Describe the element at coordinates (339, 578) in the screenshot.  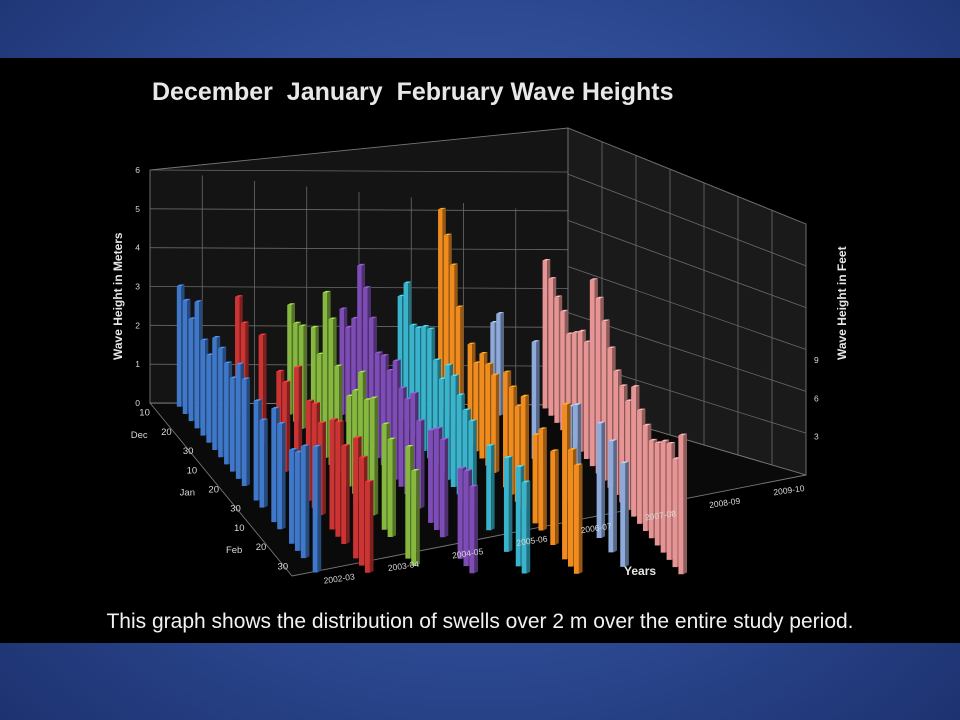
I see `year-tick-label: 2002-03` at that location.